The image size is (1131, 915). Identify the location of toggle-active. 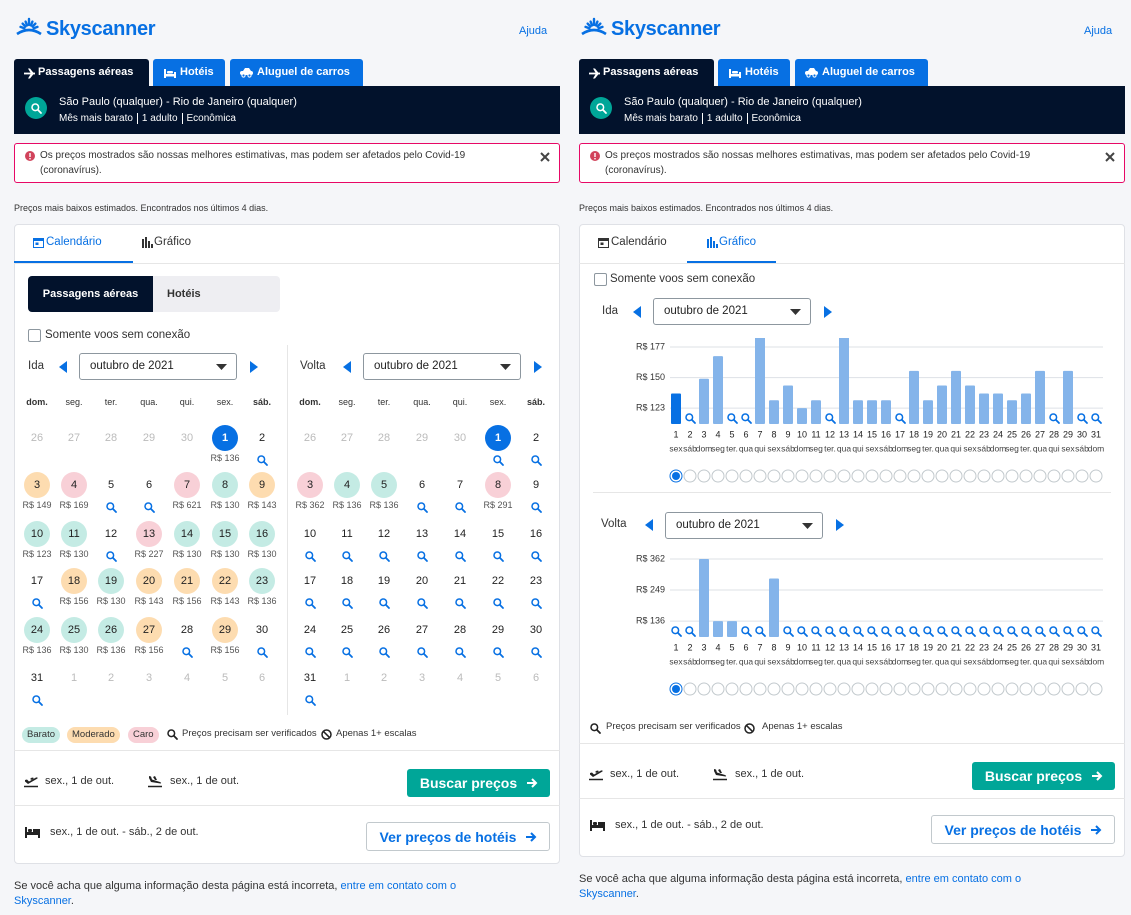
(90, 294).